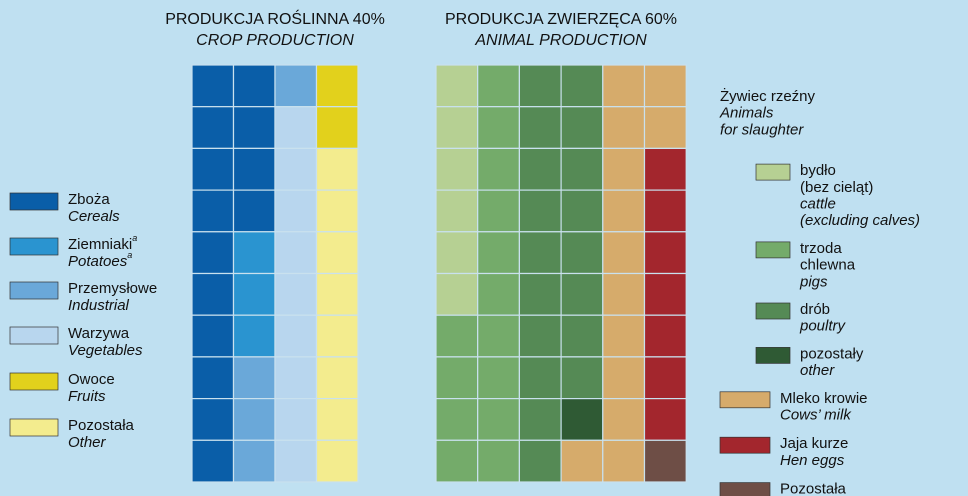  Describe the element at coordinates (99, 305) in the screenshot. I see `legend-label: Industrial` at that location.